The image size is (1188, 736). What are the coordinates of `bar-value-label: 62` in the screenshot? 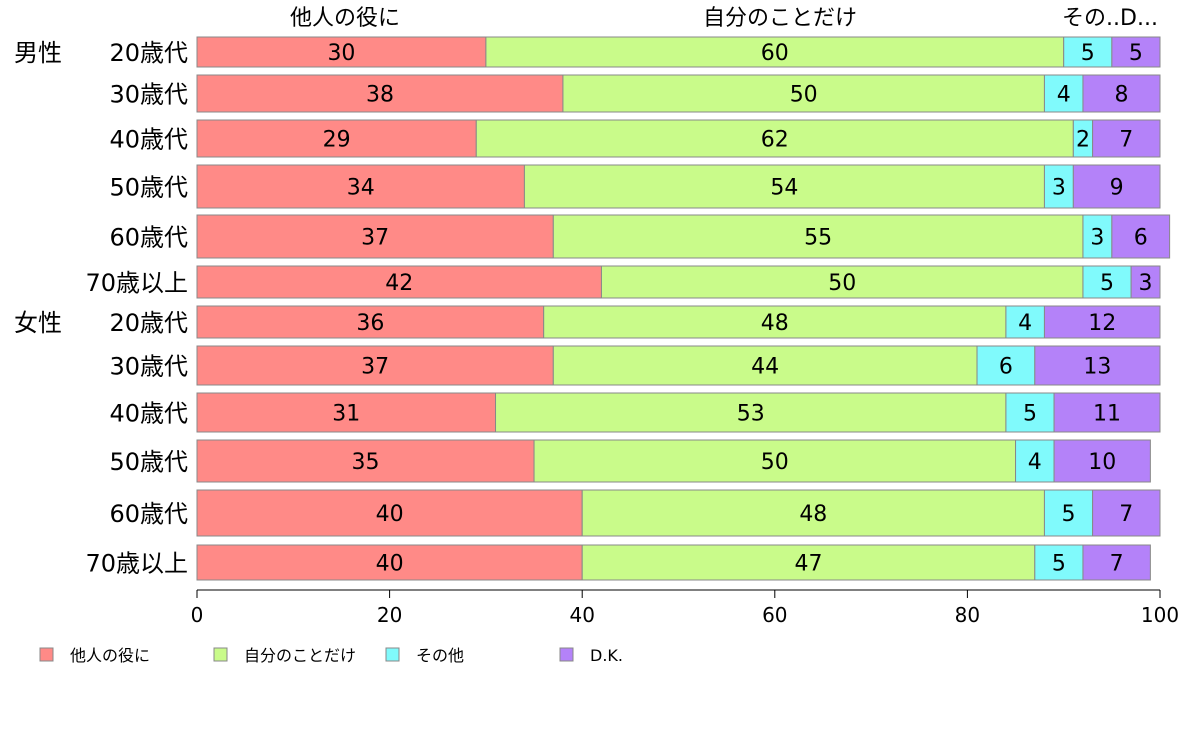 It's located at (775, 140).